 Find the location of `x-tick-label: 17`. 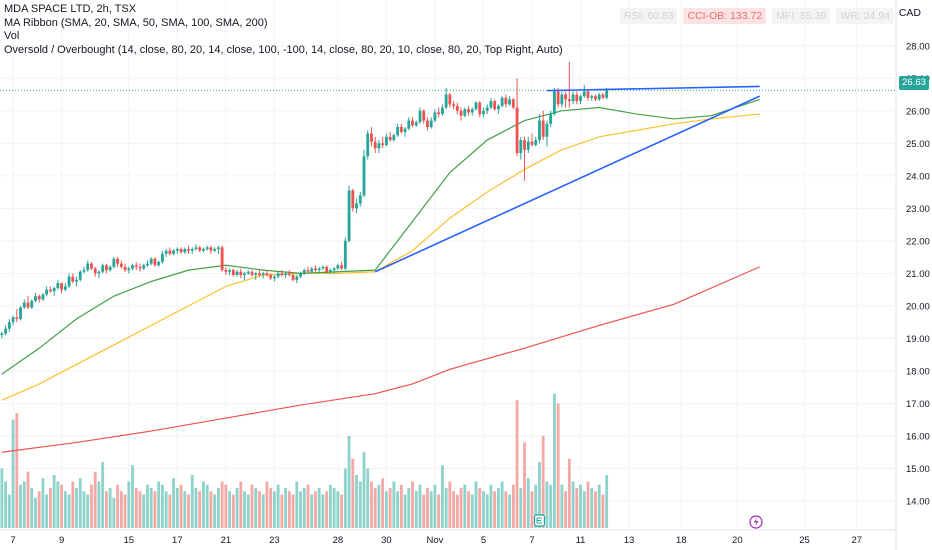

x-tick-label: 17 is located at coordinates (177, 540).